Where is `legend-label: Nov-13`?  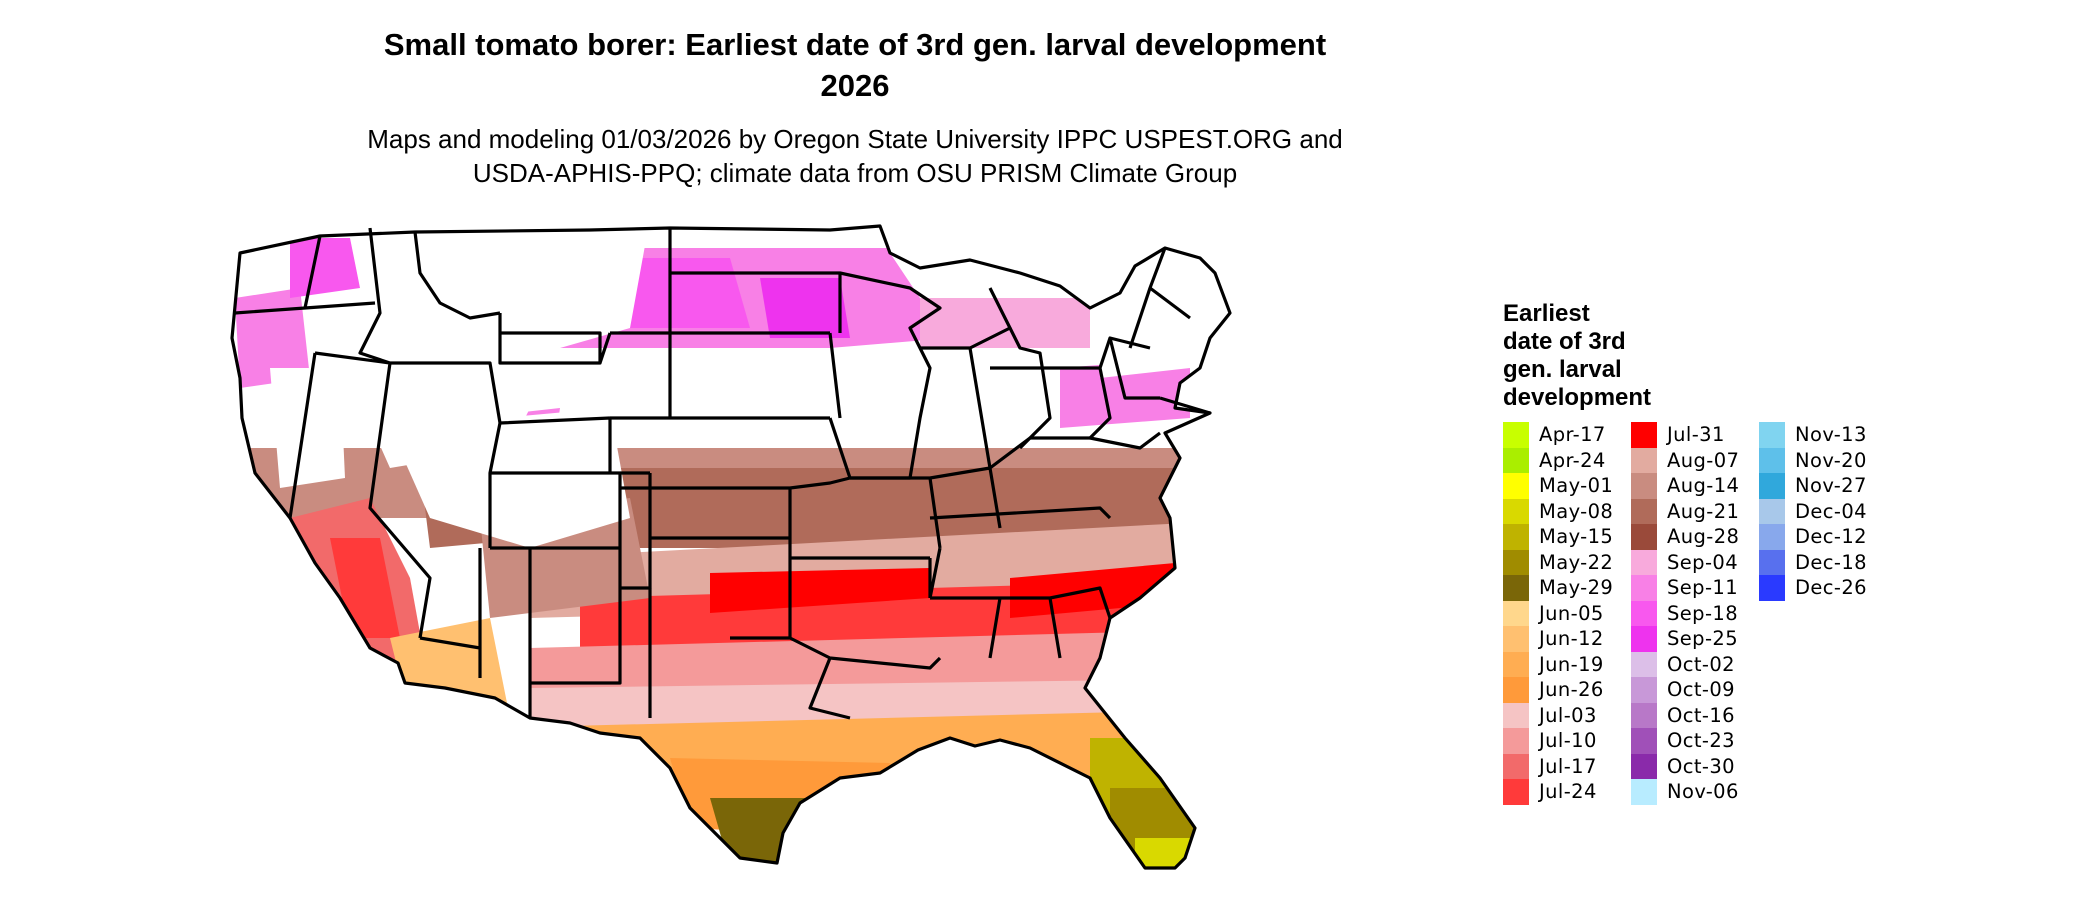 legend-label: Nov-13 is located at coordinates (1831, 435).